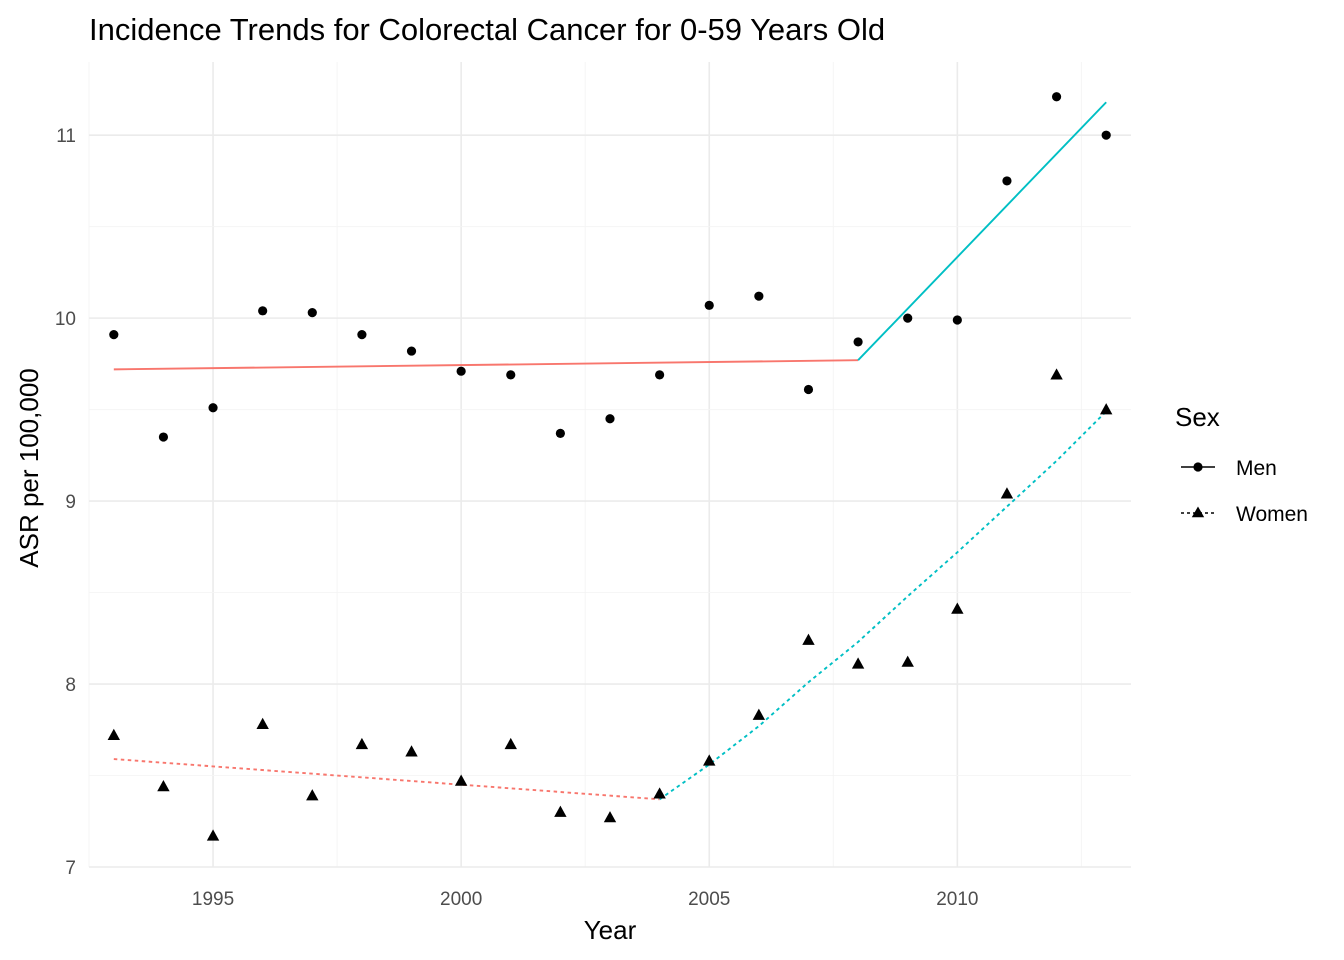 The height and width of the screenshot is (960, 1344). What do you see at coordinates (1272, 514) in the screenshot?
I see `legend-label-women: Women` at bounding box center [1272, 514].